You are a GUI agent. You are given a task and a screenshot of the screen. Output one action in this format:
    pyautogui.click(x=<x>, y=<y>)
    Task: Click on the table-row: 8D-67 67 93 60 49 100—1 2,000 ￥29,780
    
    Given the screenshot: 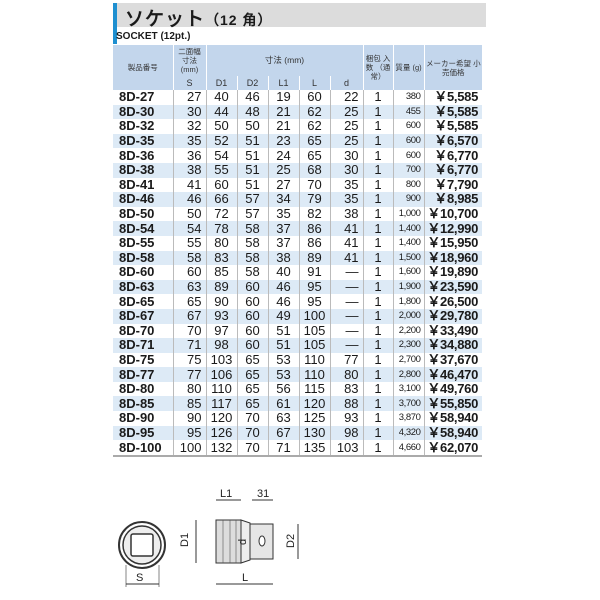 What is the action you would take?
    pyautogui.click(x=298, y=316)
    